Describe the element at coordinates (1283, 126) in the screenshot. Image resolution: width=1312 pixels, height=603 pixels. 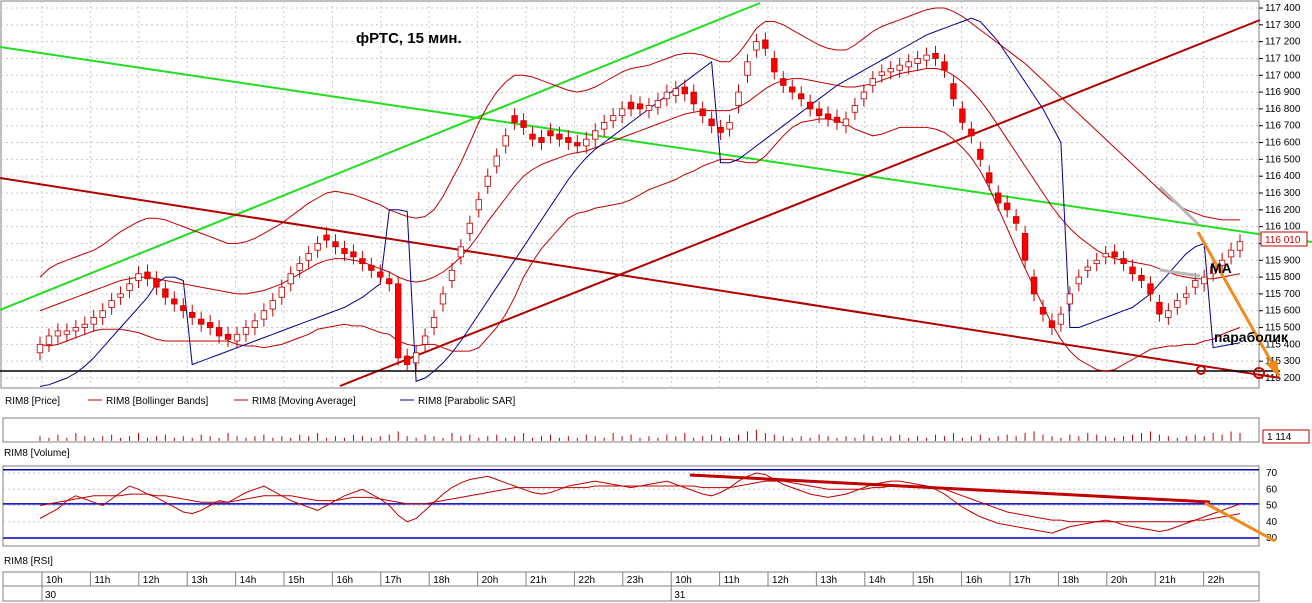
I see `price-tick-label: 116 700` at that location.